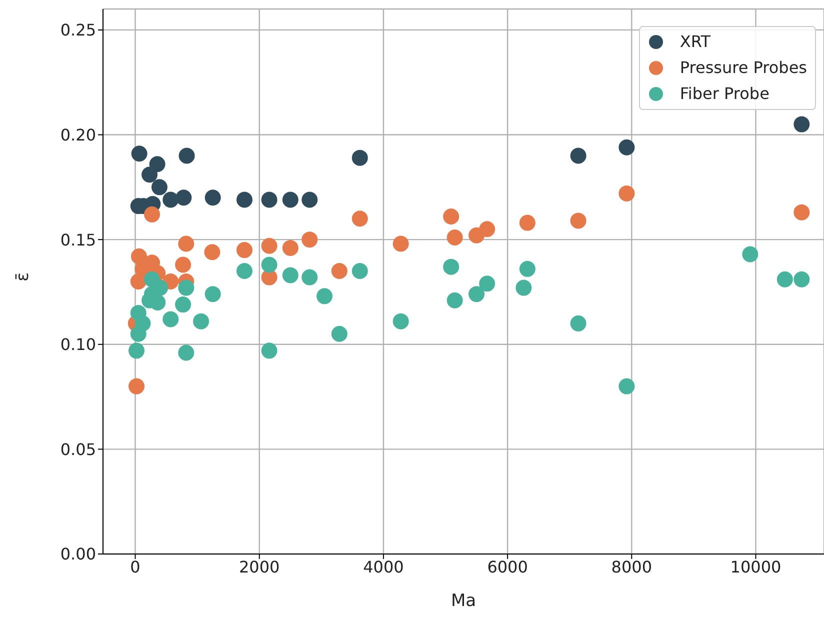 This screenshot has height=618, width=824. Describe the element at coordinates (78, 240) in the screenshot. I see `y-tick-label: 0.15` at that location.